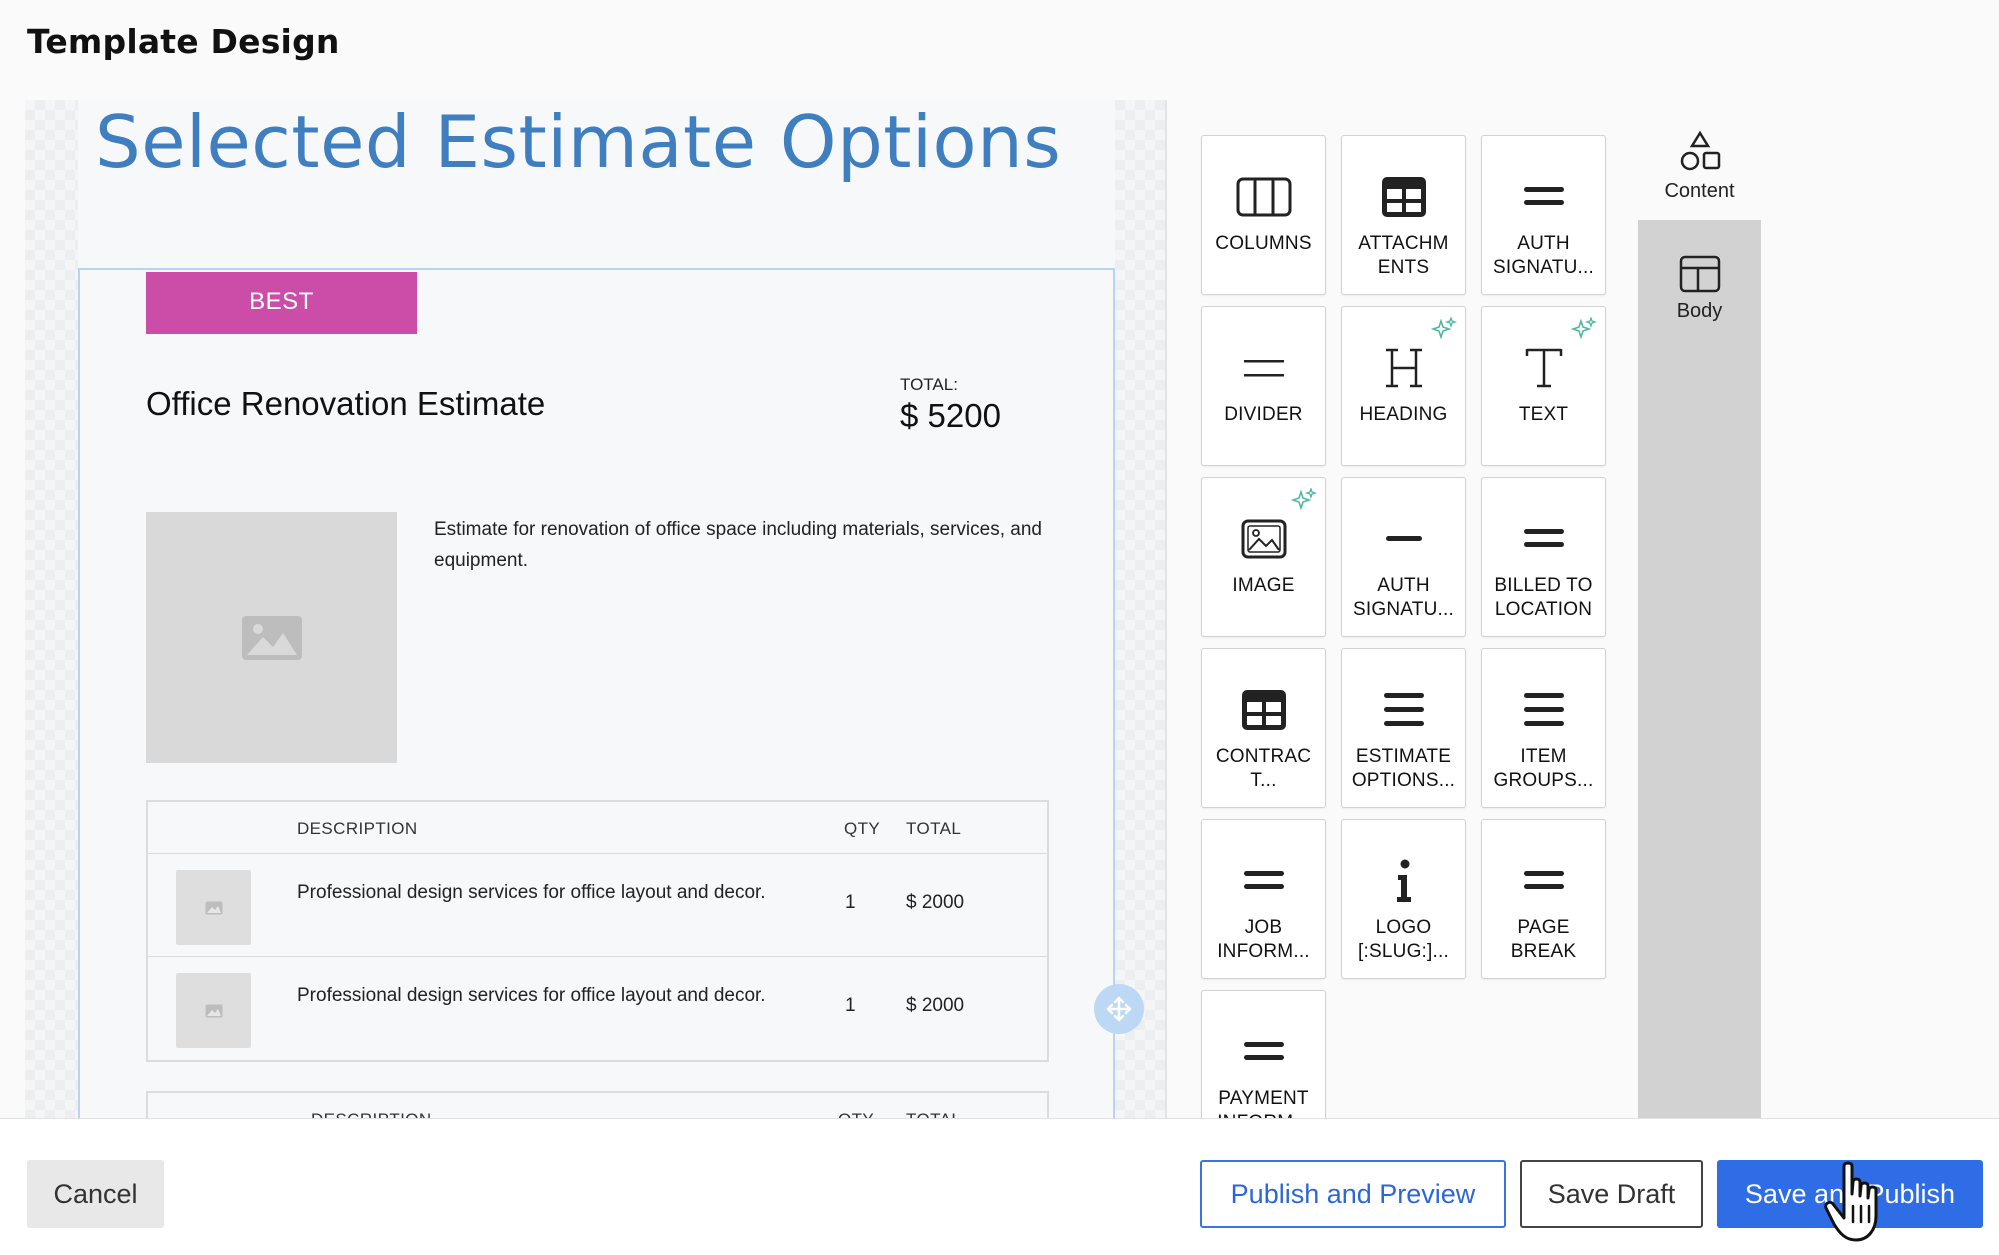  I want to click on total-label: TOTAL:, so click(929, 384).